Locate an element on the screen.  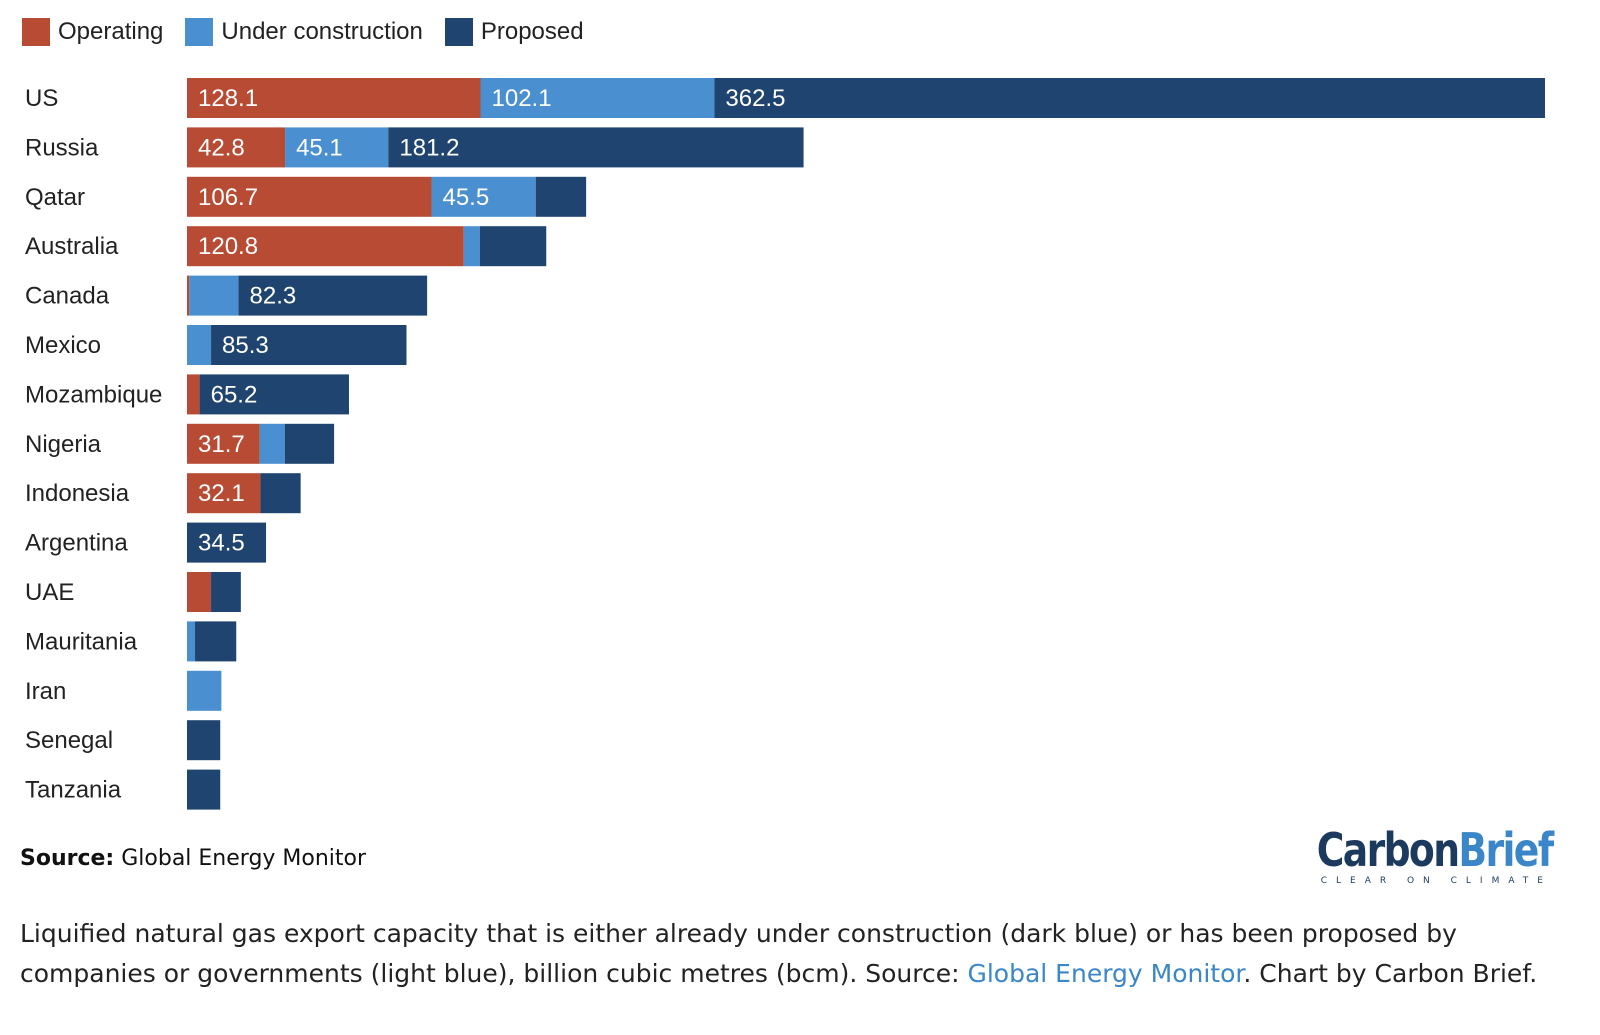
data-label-russia-proposed: 181.2 is located at coordinates (429, 147).